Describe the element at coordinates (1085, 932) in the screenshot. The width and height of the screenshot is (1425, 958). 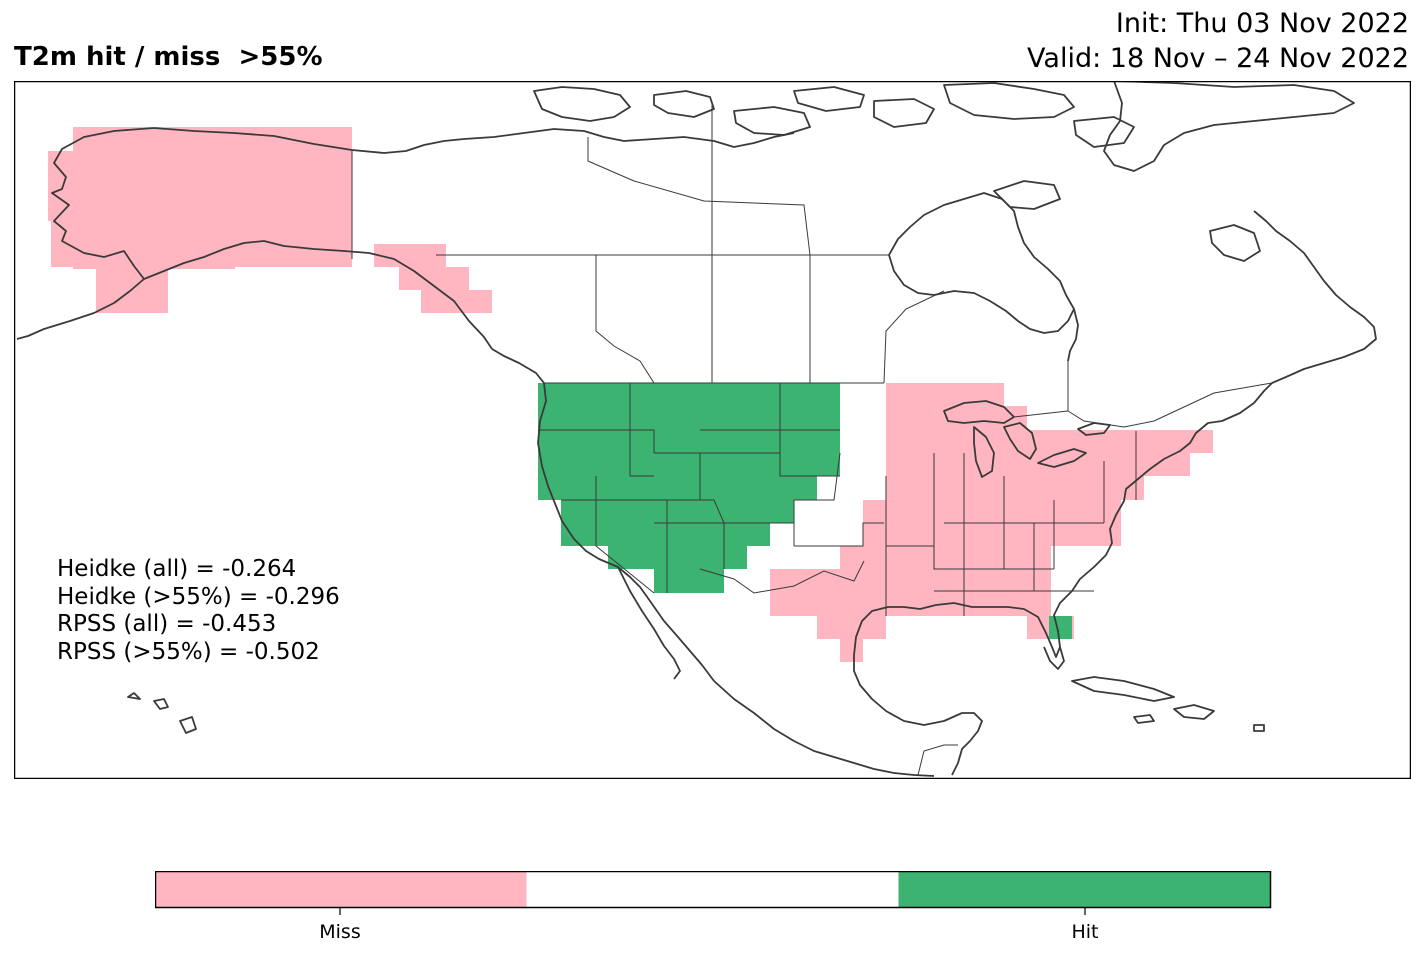
I see `colorbar-label-hit: Hit` at that location.